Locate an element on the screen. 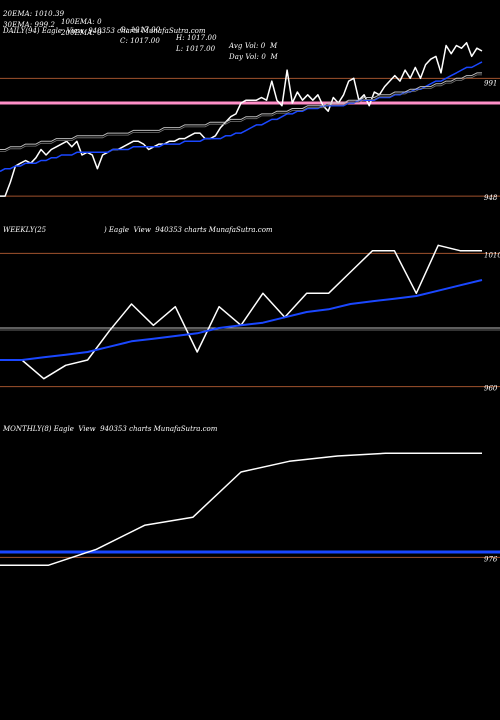  header-low: L: 1017.00 is located at coordinates (196, 49).